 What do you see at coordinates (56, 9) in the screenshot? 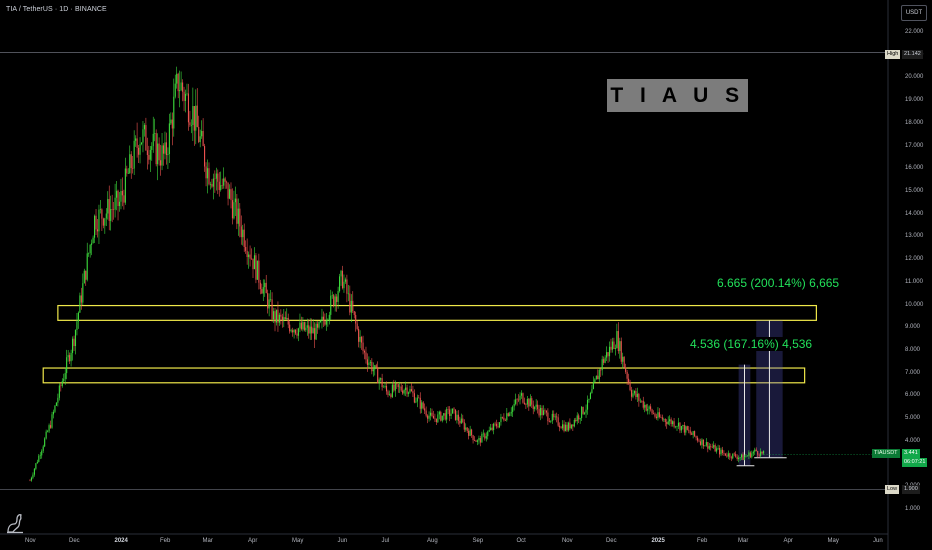
I see `symbol-title: TIA / TetherUS · 1D · BINANCE` at bounding box center [56, 9].